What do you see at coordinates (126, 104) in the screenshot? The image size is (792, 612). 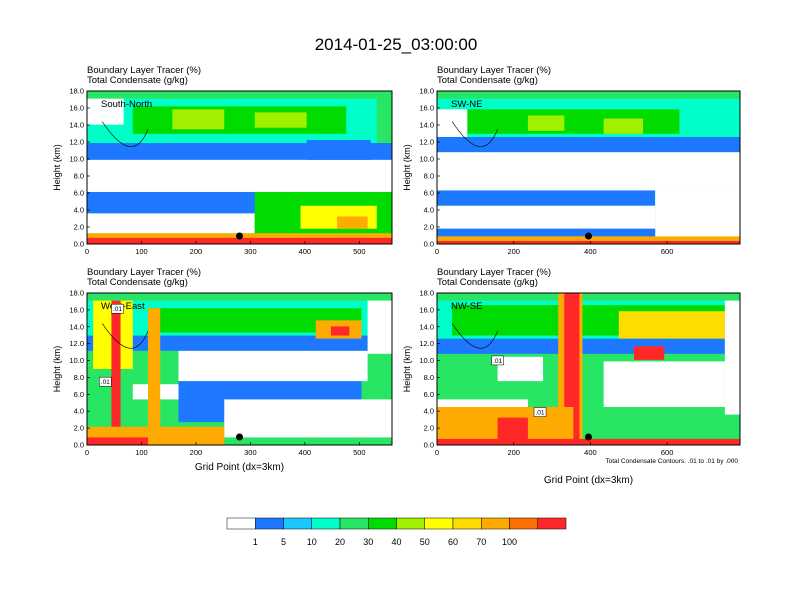 I see `panel-title: South-North` at bounding box center [126, 104].